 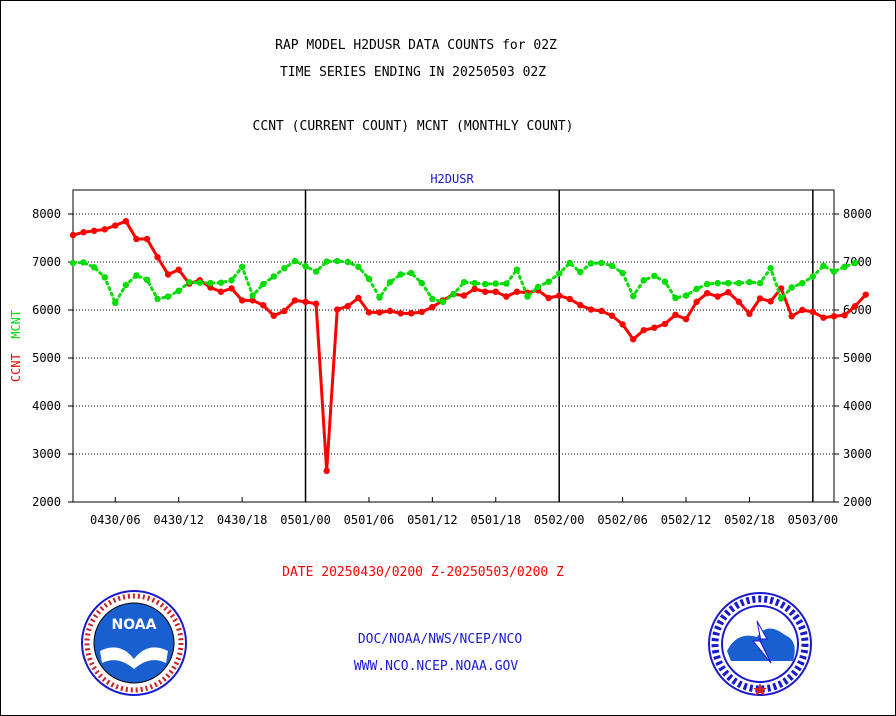 I want to click on y-tick-label-right: 8000, so click(x=857, y=214).